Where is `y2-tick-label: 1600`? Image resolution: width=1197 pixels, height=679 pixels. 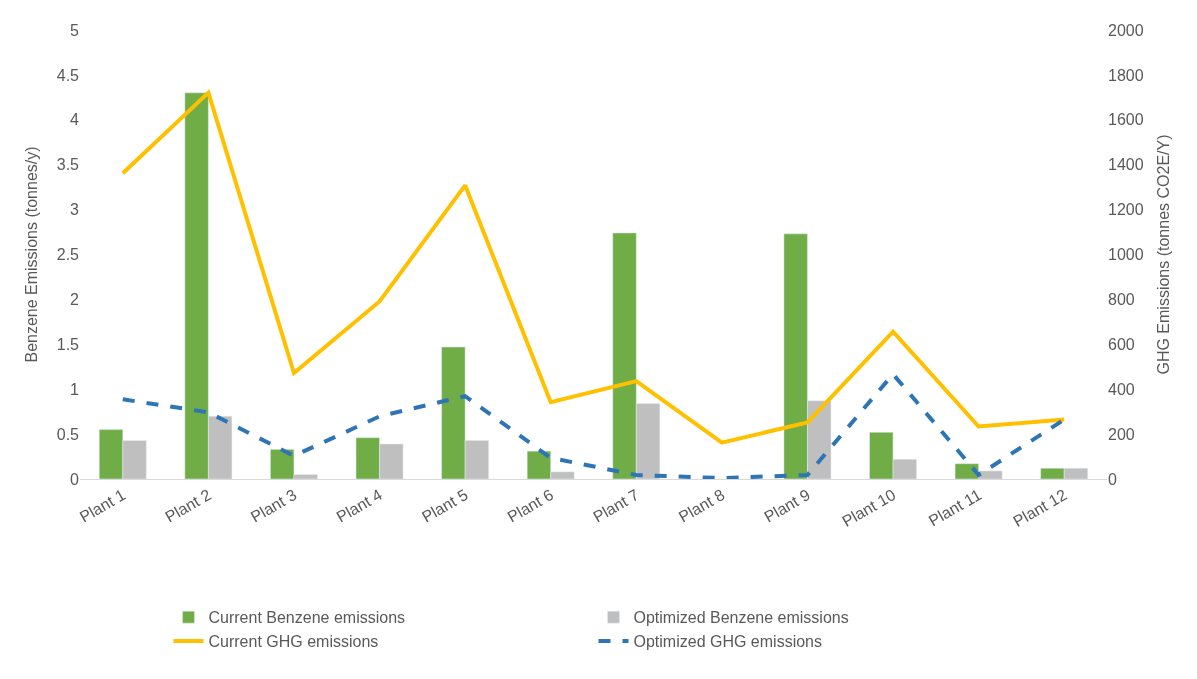 y2-tick-label: 1600 is located at coordinates (1126, 120).